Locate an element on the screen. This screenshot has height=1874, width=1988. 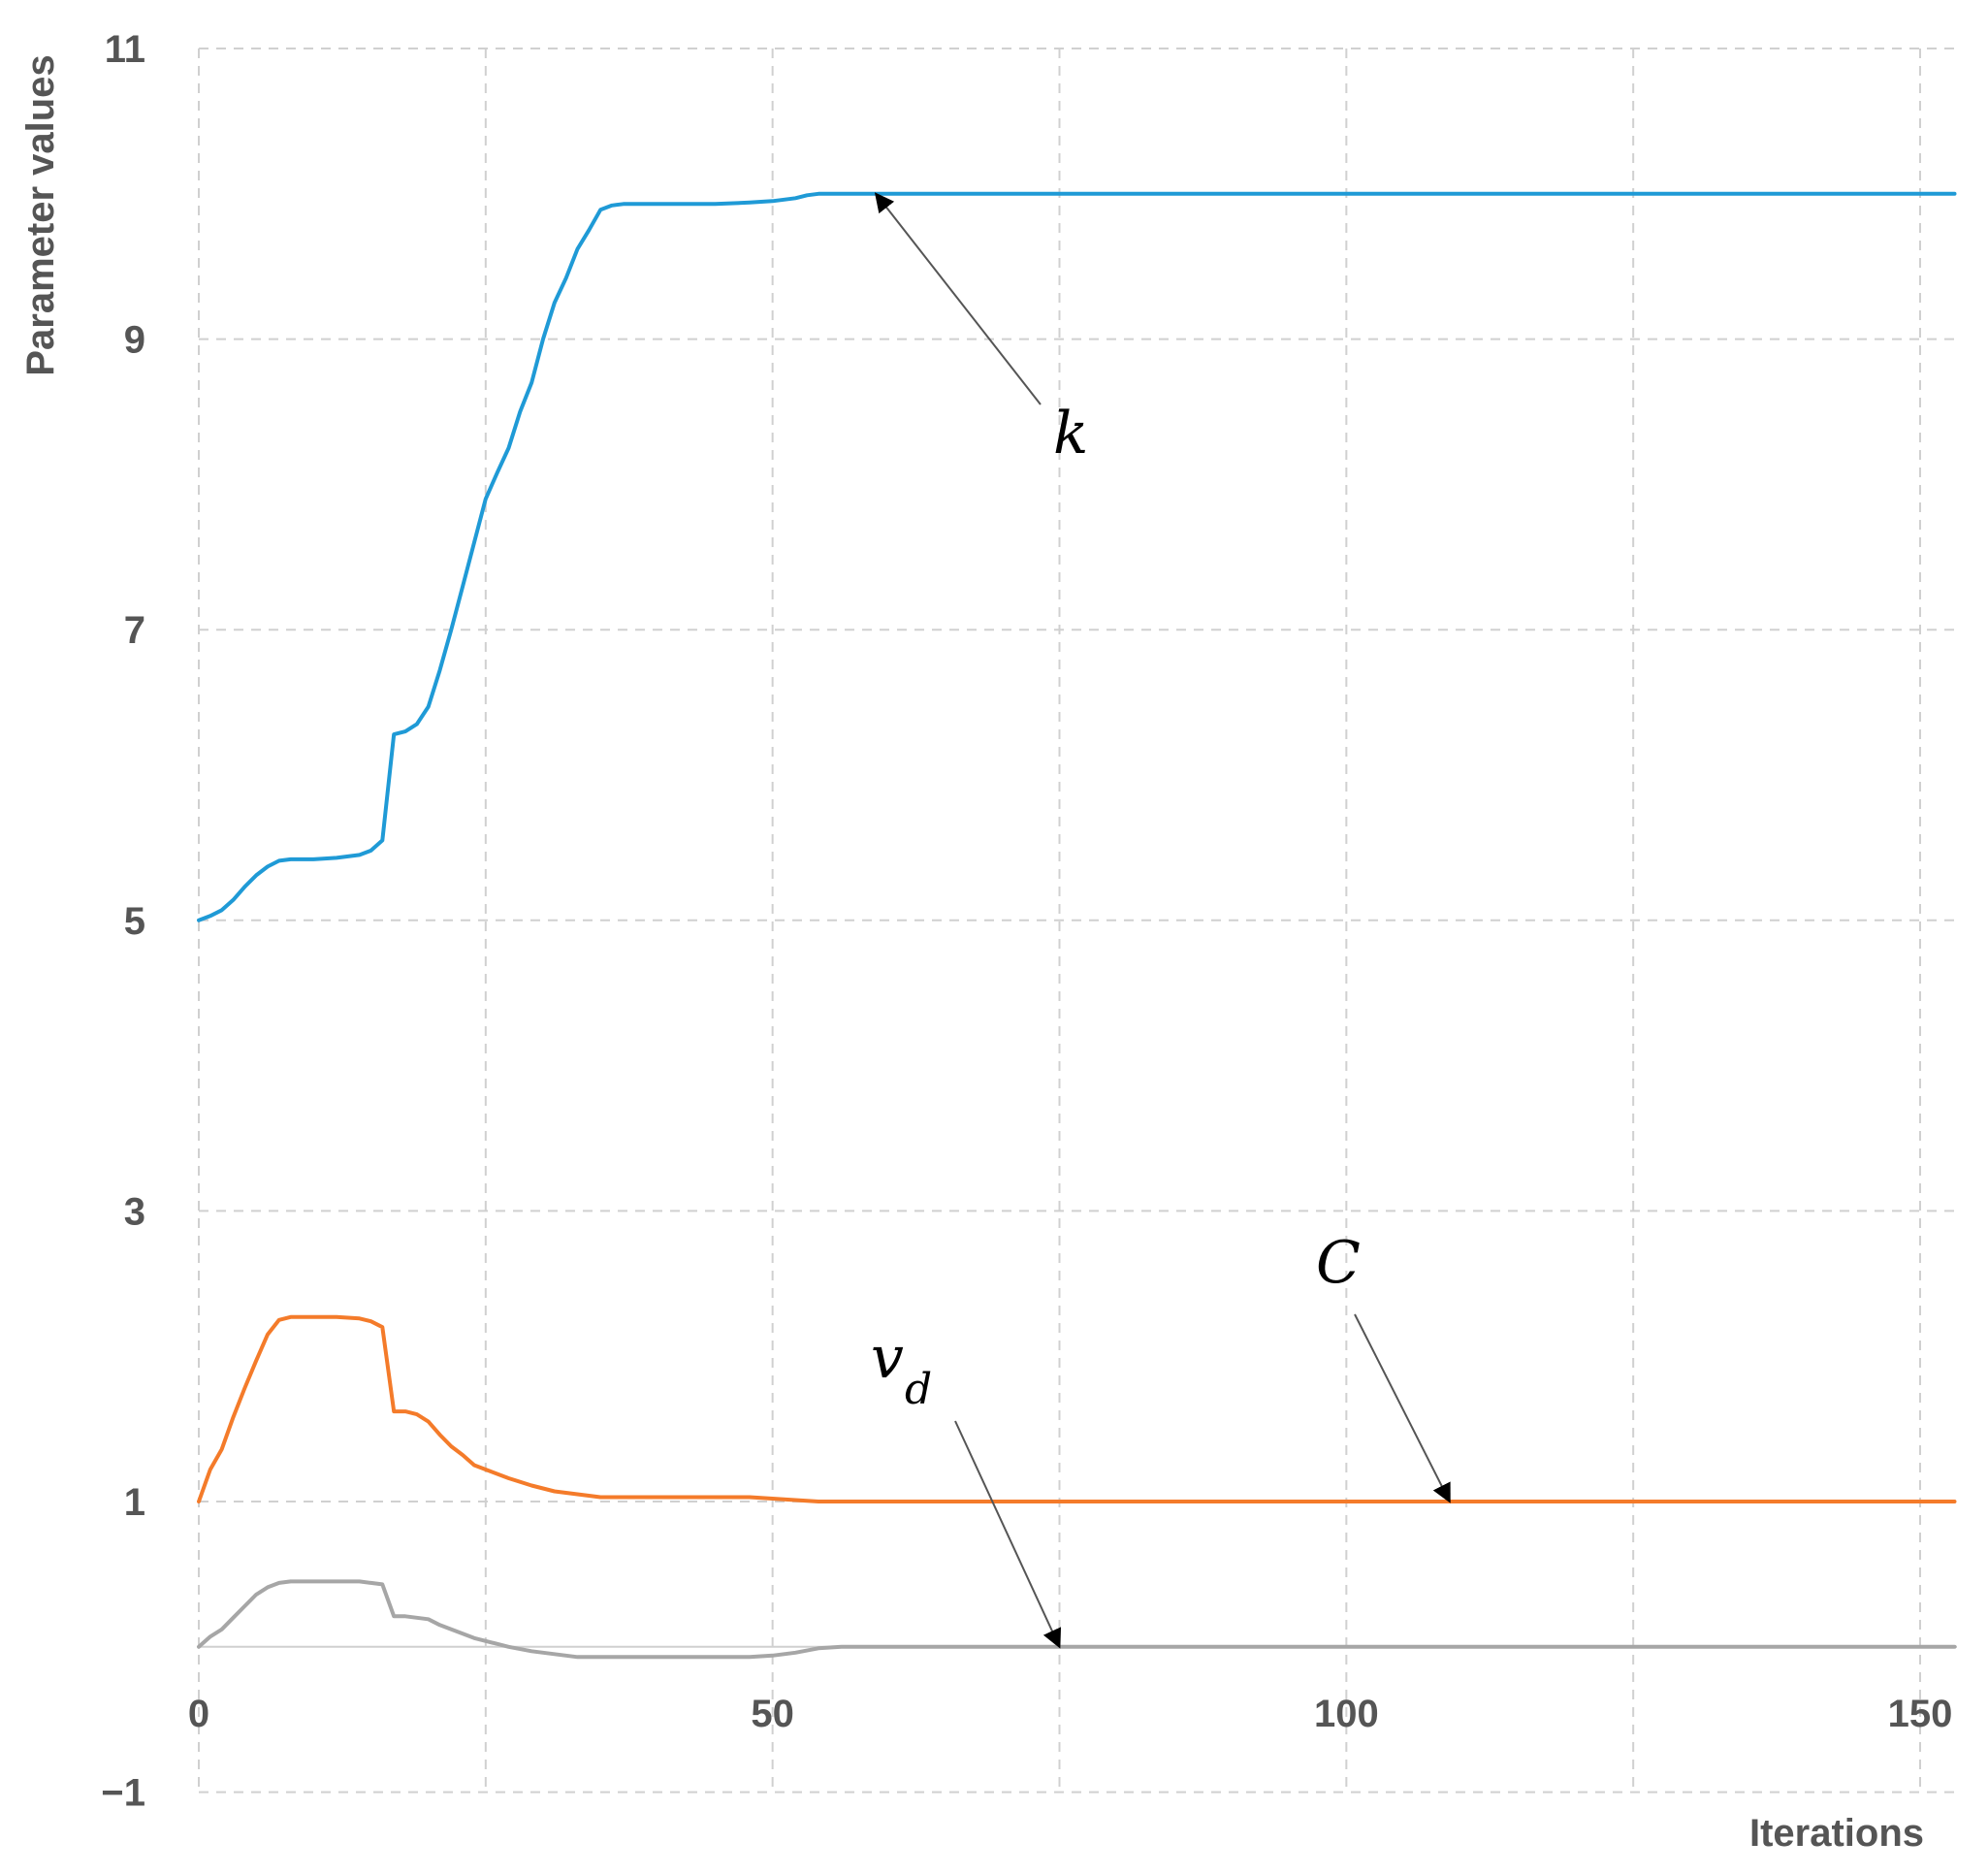
annotation-c: C is located at coordinates (1383, 1366).